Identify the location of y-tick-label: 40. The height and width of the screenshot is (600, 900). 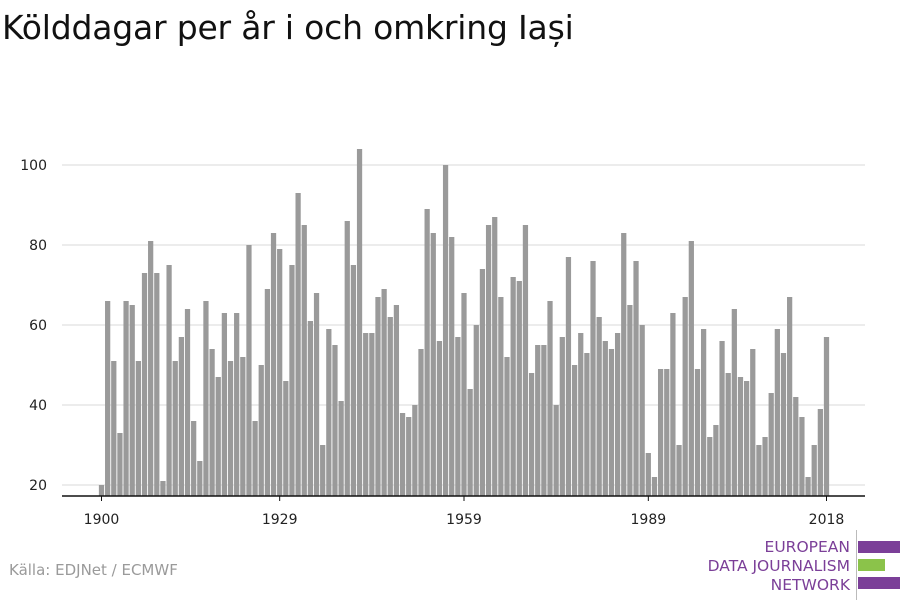
(38, 406).